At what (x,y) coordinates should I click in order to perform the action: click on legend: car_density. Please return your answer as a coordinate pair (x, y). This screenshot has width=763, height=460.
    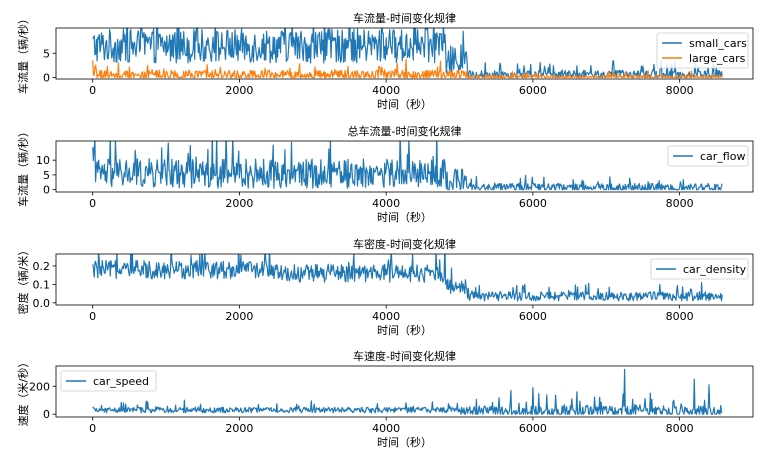
    Looking at the image, I should click on (699, 269).